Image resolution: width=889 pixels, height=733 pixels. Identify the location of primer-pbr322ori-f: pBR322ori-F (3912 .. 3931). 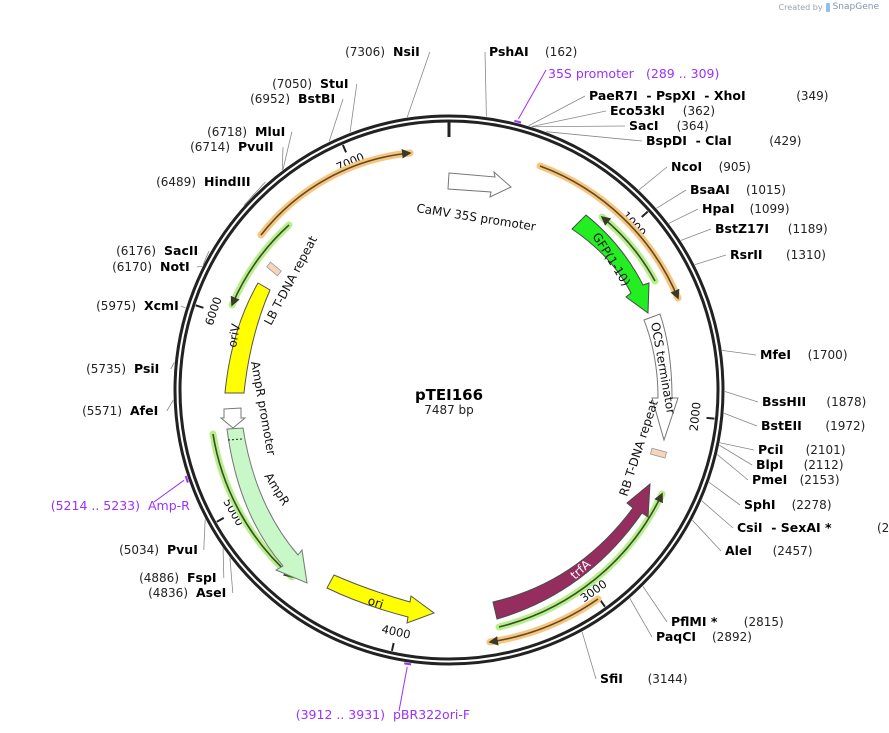
(383, 692).